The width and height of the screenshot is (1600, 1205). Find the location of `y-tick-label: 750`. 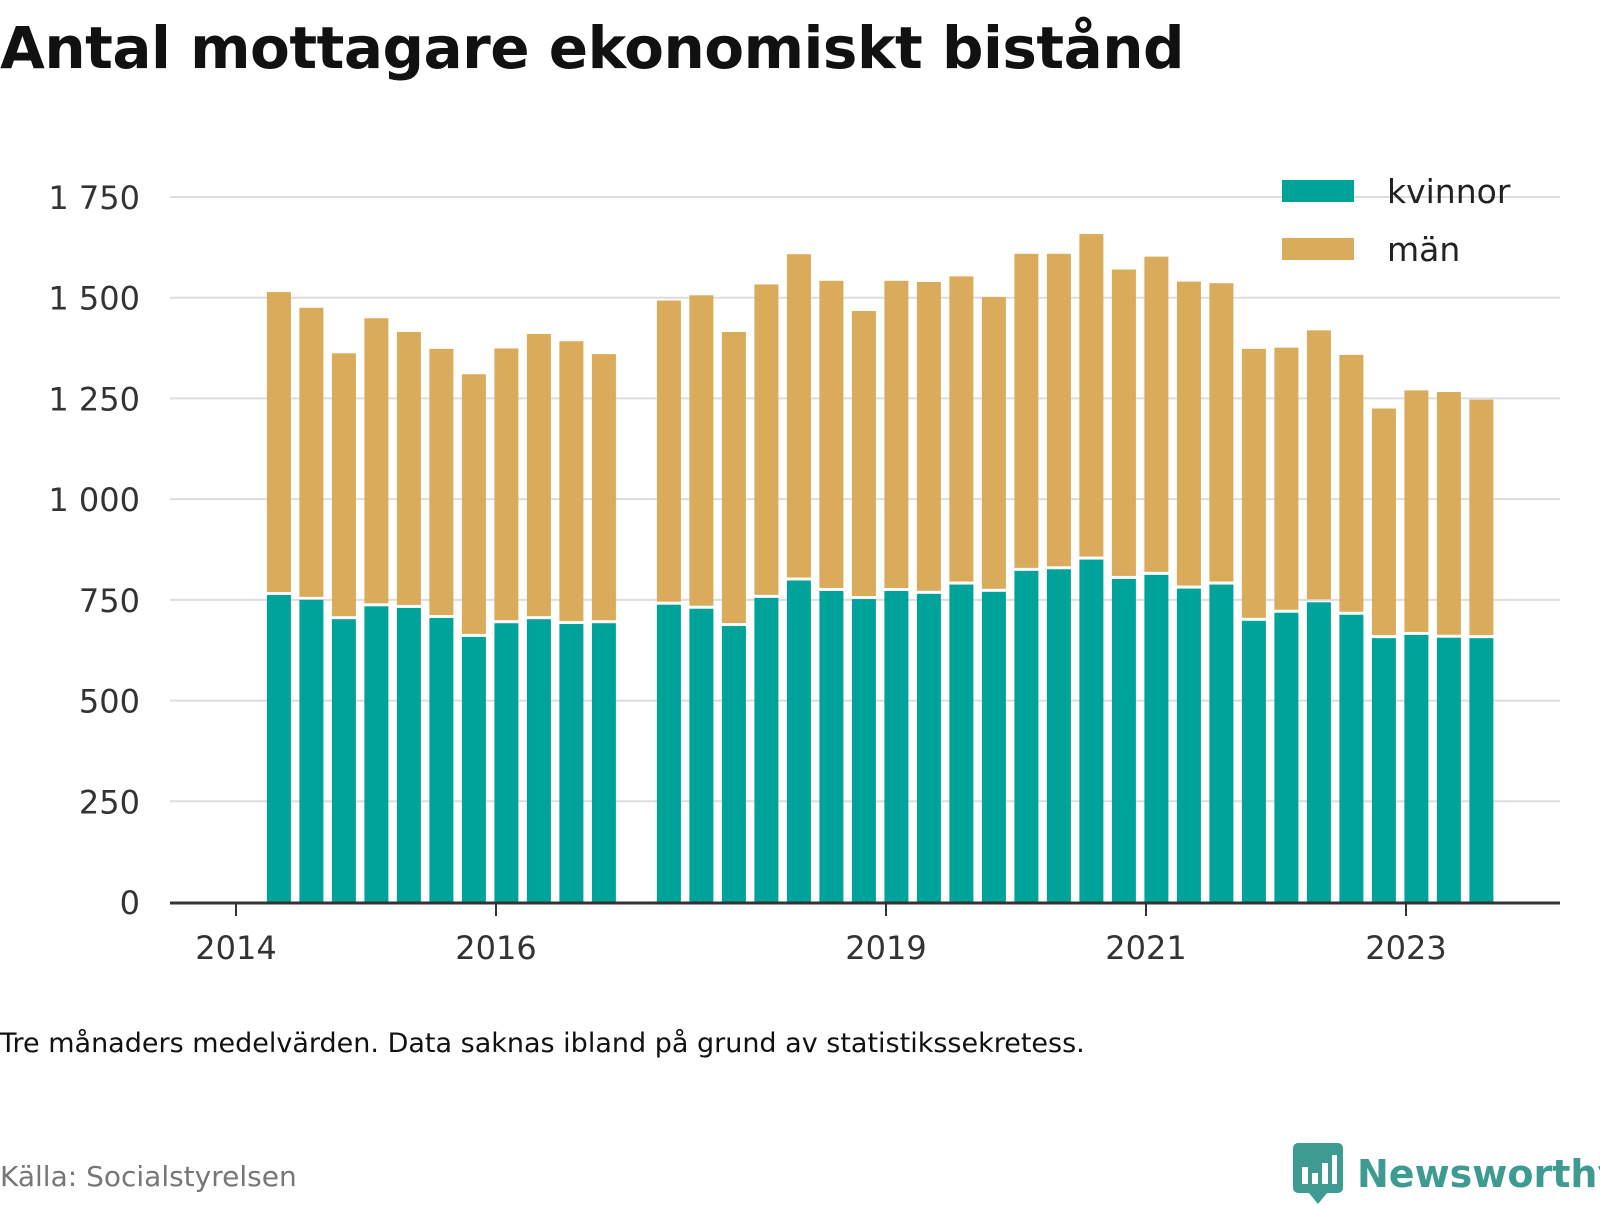

y-tick-label: 750 is located at coordinates (109, 601).